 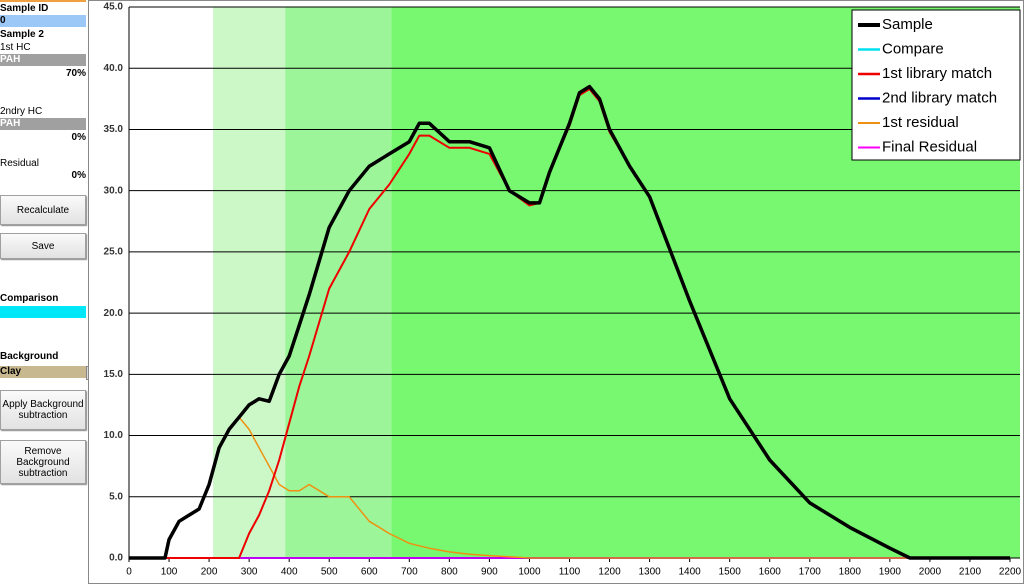 What do you see at coordinates (43, 1) in the screenshot?
I see `accent` at bounding box center [43, 1].